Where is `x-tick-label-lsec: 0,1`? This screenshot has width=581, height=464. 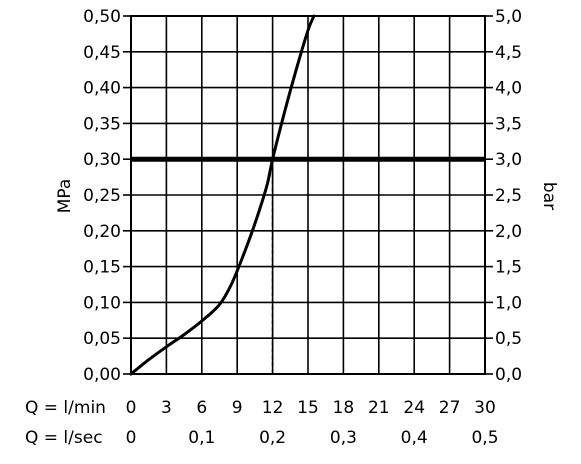
x-tick-label-lsec: 0,1 is located at coordinates (201, 438).